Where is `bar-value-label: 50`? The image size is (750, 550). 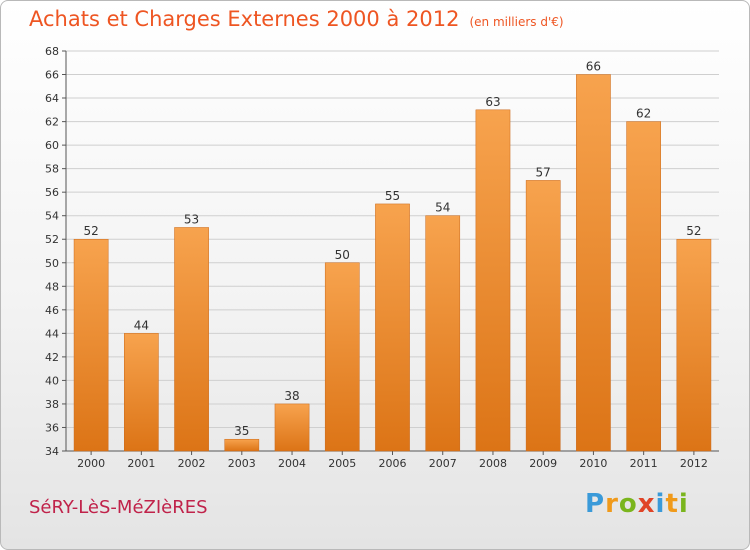
bar-value-label: 50 is located at coordinates (342, 255).